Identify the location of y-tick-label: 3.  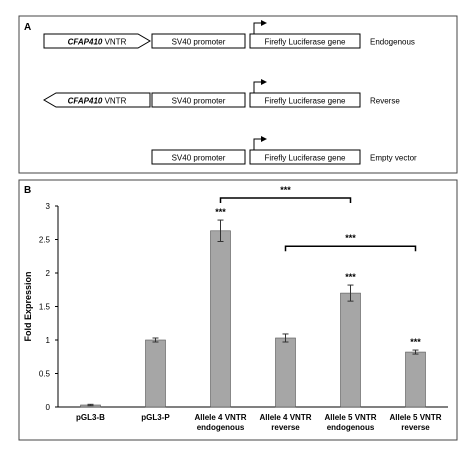
(48, 206).